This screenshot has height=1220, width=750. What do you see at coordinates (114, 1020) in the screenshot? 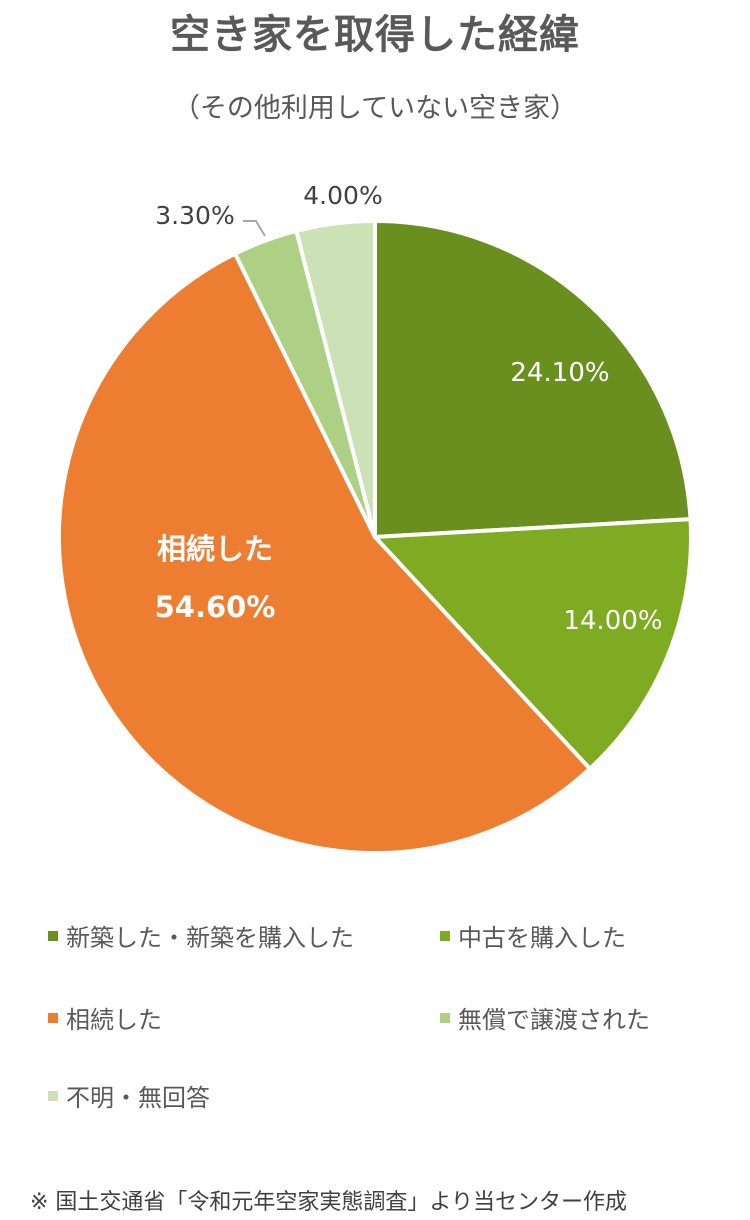
I see `legend-label: 相続した` at bounding box center [114, 1020].